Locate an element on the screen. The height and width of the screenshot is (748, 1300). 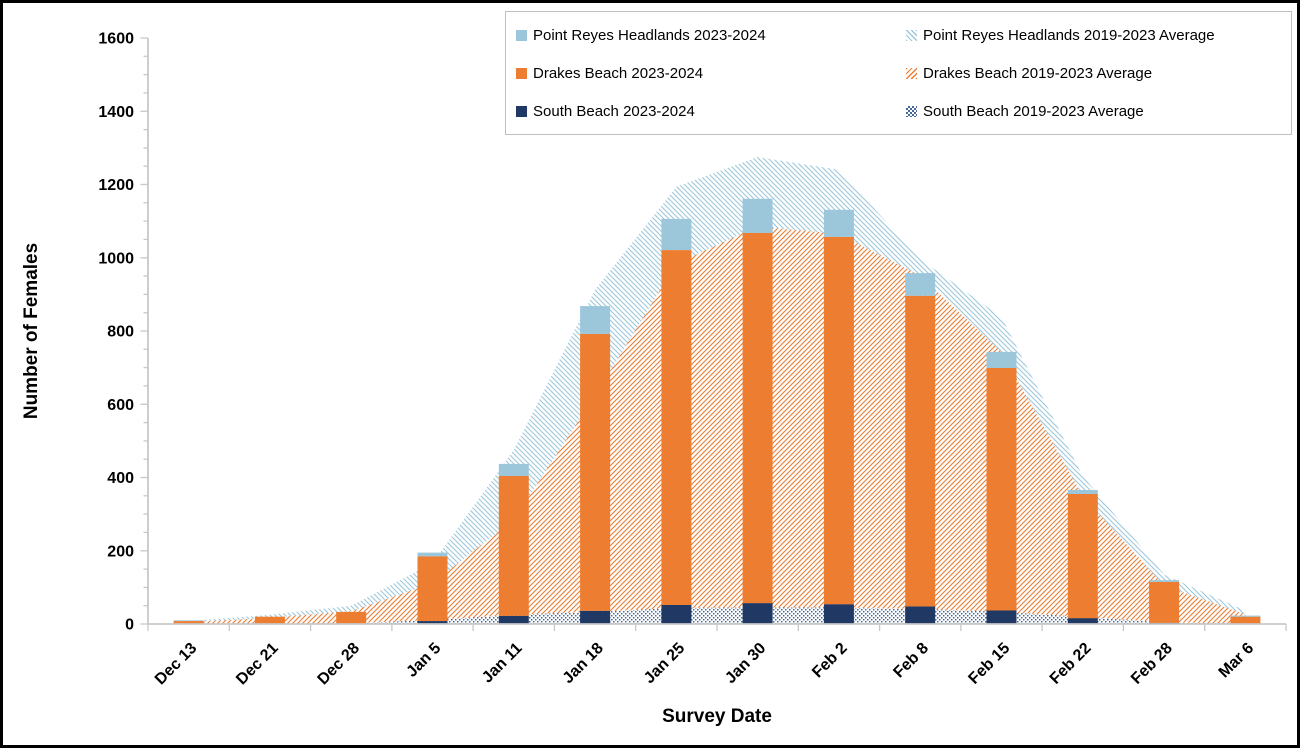
legend-item-sb-average: South Beach 2019-2023 Average is located at coordinates (1096, 111).